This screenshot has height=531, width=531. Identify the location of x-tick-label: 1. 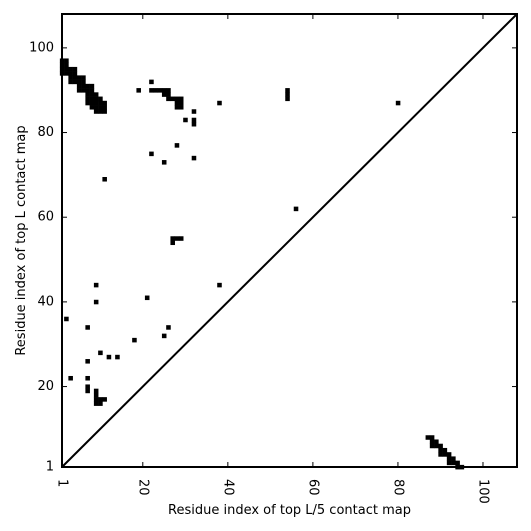
(62, 483).